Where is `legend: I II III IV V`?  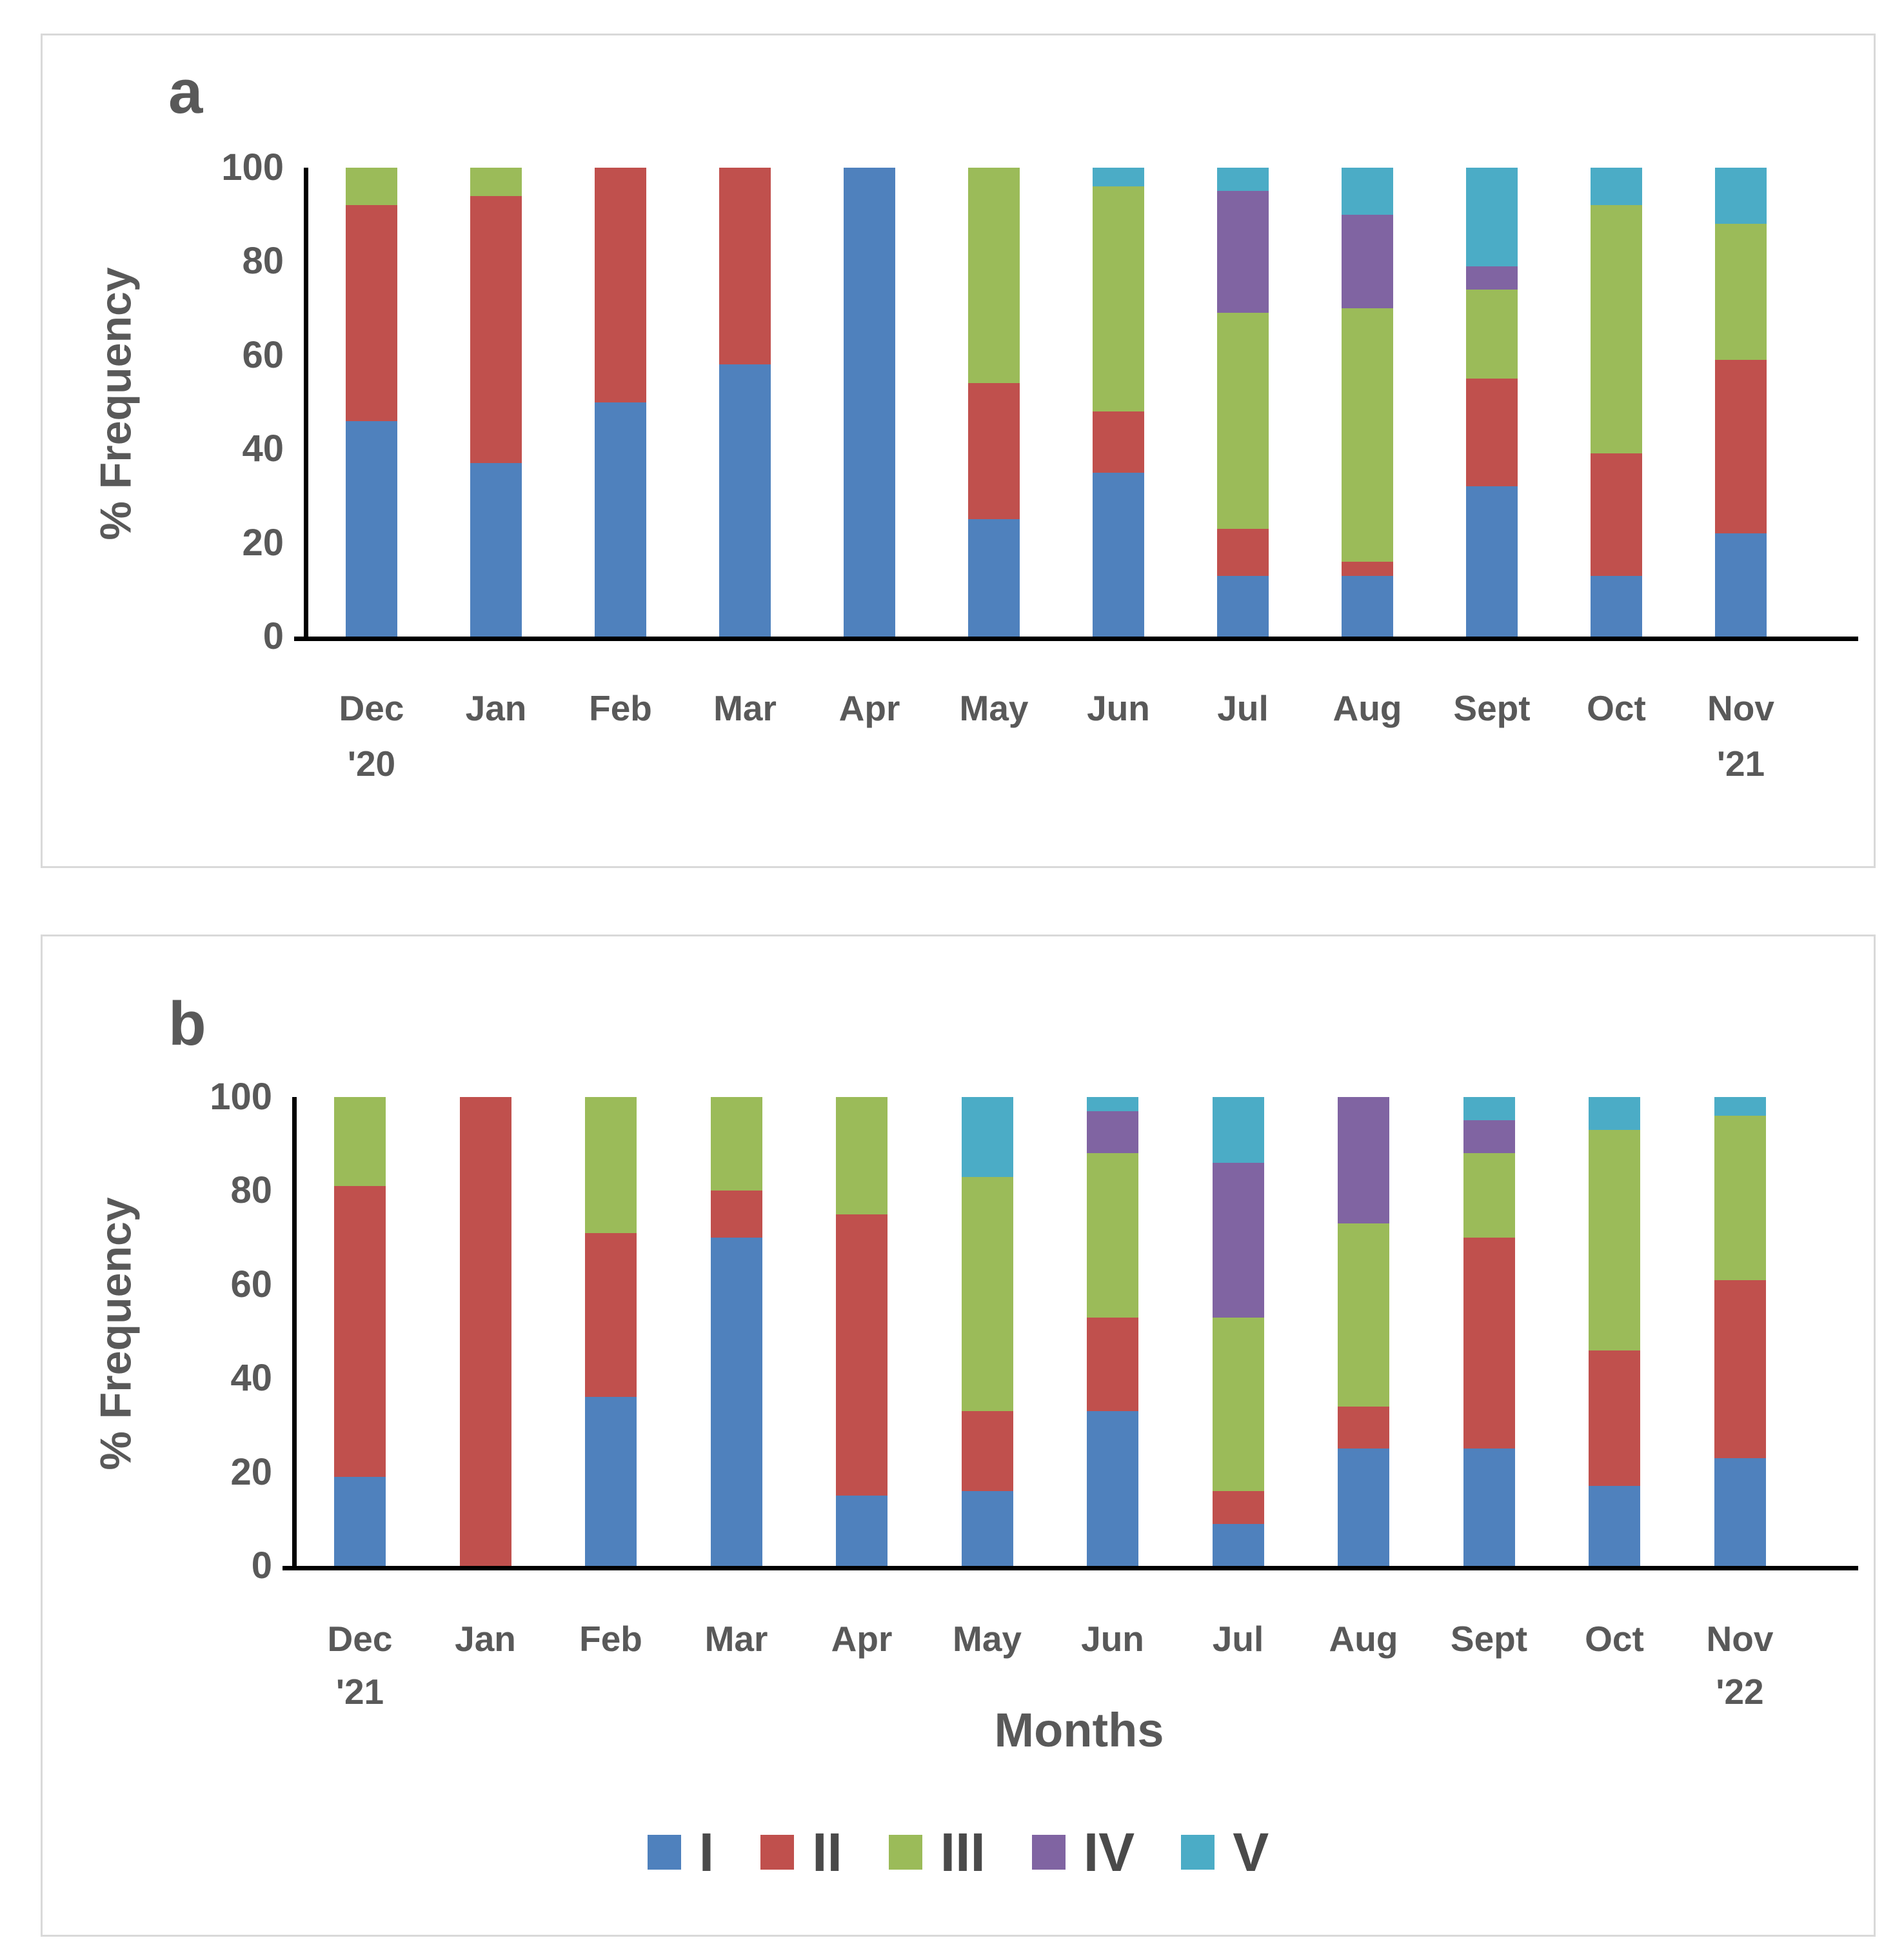 legend: I II III IV V is located at coordinates (958, 1852).